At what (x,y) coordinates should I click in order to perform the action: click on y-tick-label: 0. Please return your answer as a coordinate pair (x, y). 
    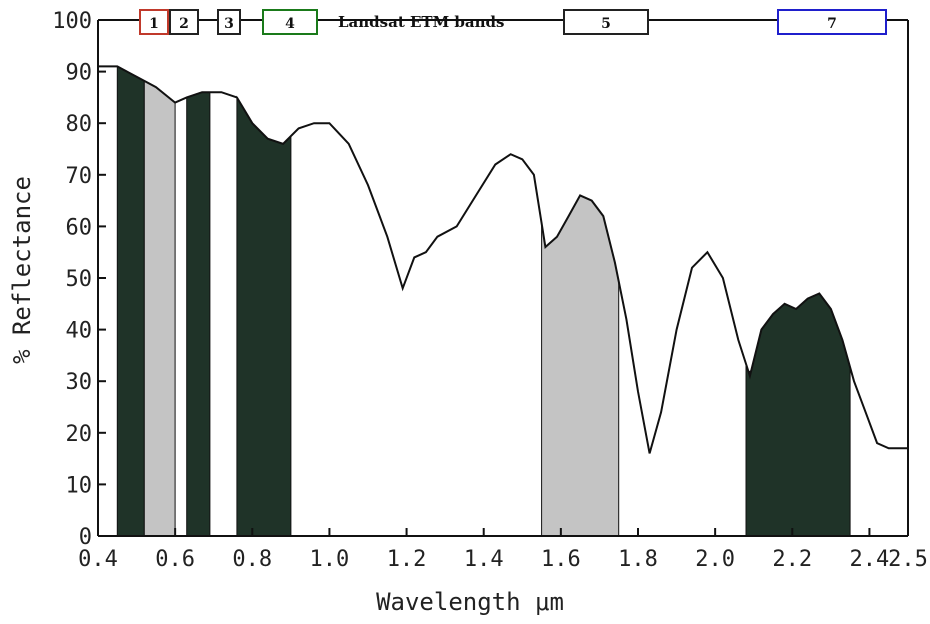
    Looking at the image, I should click on (85, 537).